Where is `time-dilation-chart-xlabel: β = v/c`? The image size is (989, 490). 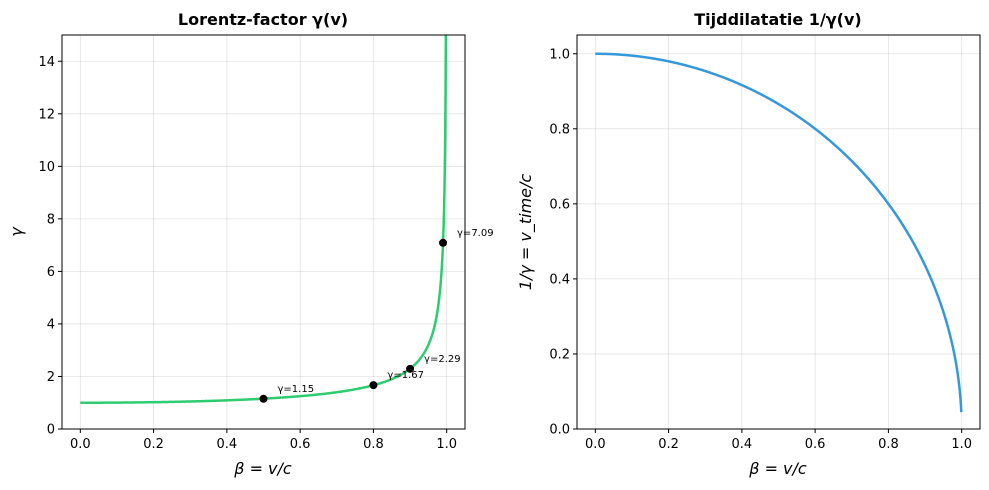 time-dilation-chart-xlabel: β = v/c is located at coordinates (777, 468).